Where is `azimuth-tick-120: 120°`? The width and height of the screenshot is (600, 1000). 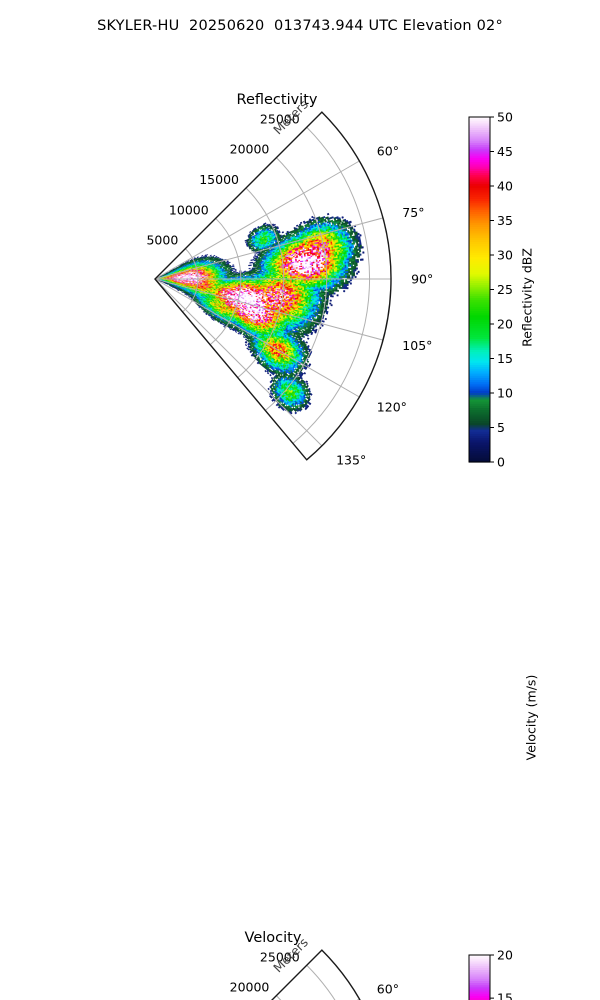 azimuth-tick-120: 120° is located at coordinates (392, 407).